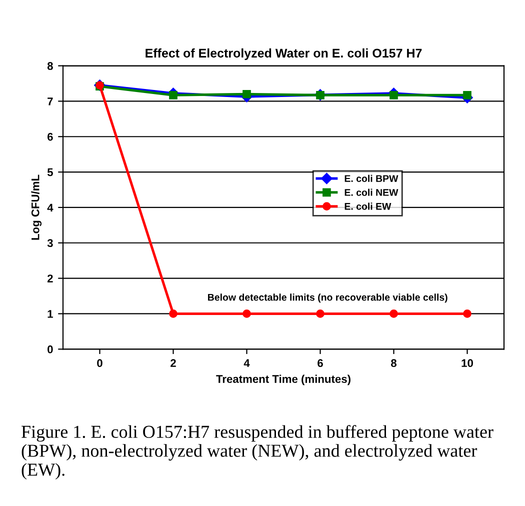  Describe the element at coordinates (371, 192) in the screenshot. I see `legend-label: E. coli NEW` at that location.